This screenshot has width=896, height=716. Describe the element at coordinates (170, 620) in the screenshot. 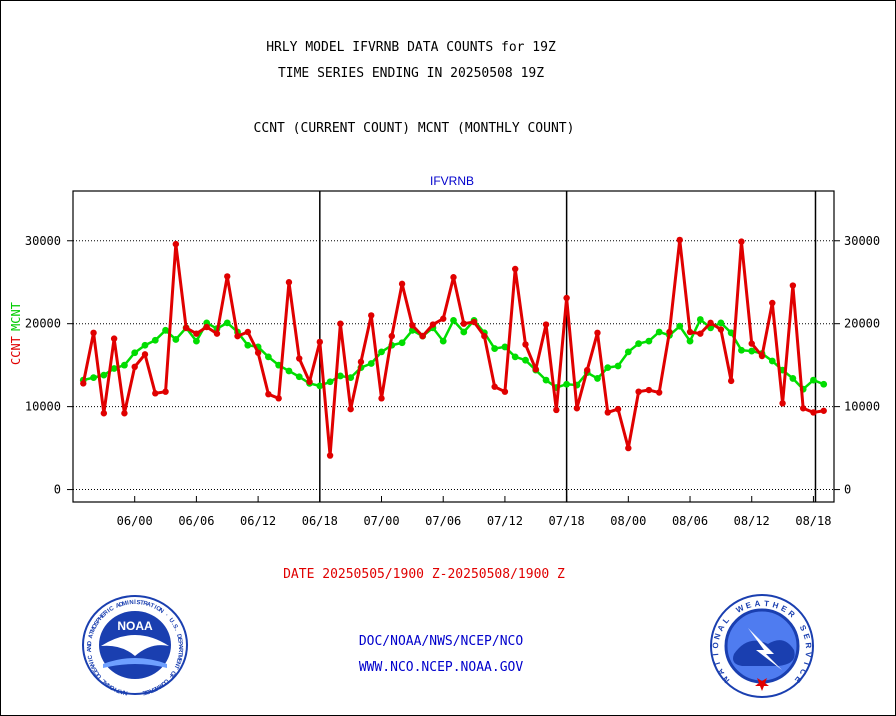

I see `ring-char: U` at that location.